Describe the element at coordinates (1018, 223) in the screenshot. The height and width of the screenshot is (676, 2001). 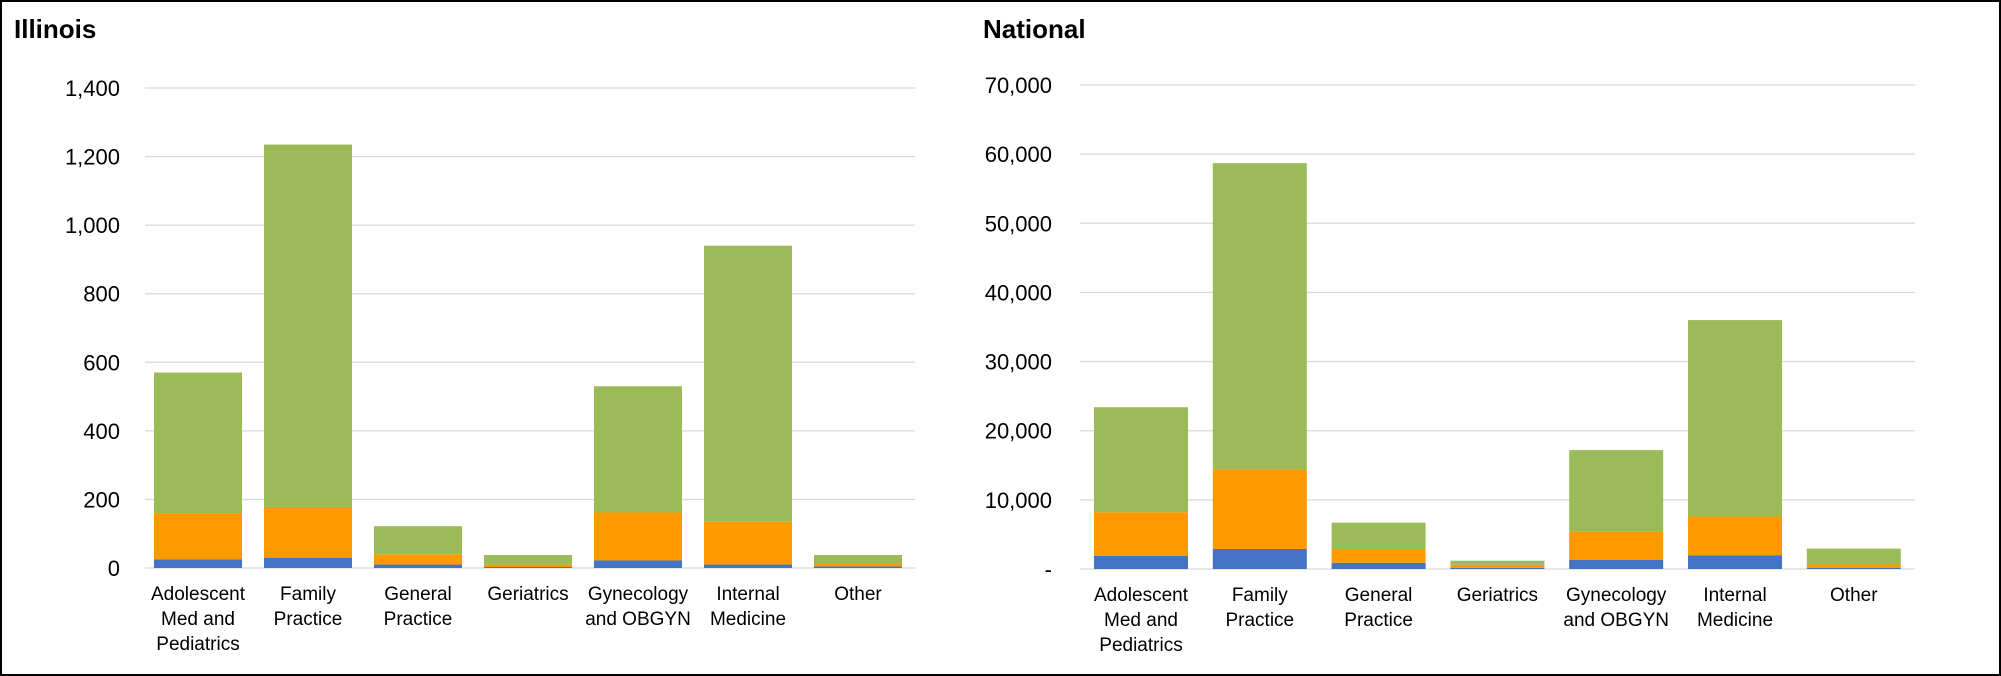
I see `y-tick-label: 50,000` at that location.